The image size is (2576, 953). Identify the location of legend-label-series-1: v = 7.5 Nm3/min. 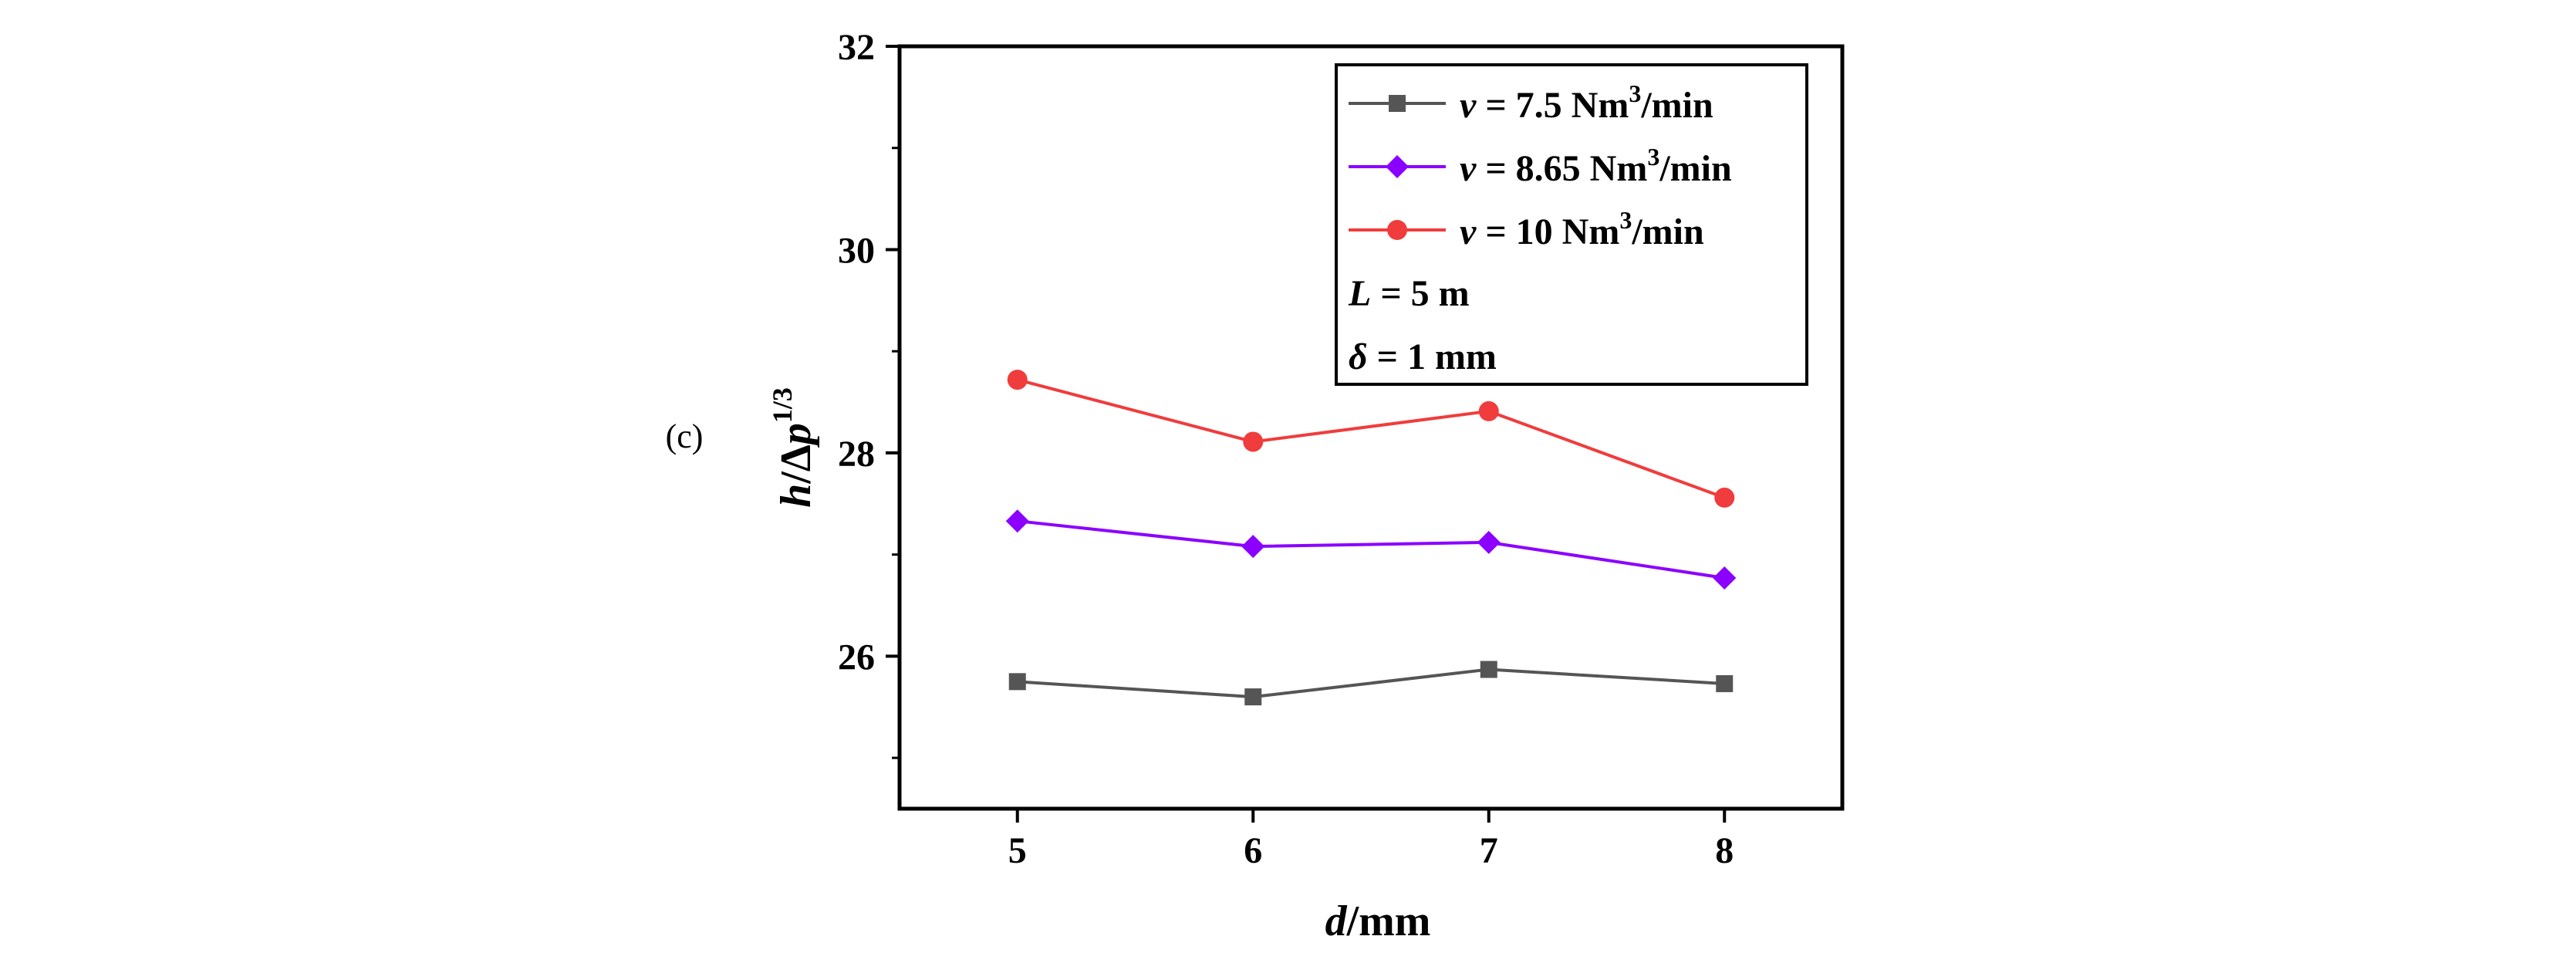
(1586, 102).